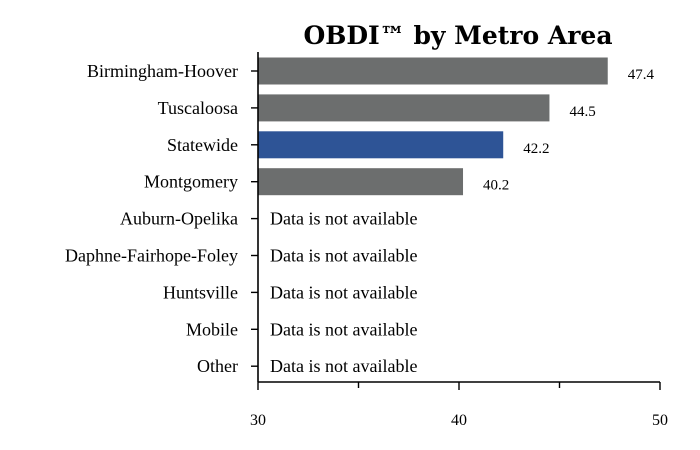 The image size is (700, 450). I want to click on value-label-montgomery: 40.2, so click(496, 186).